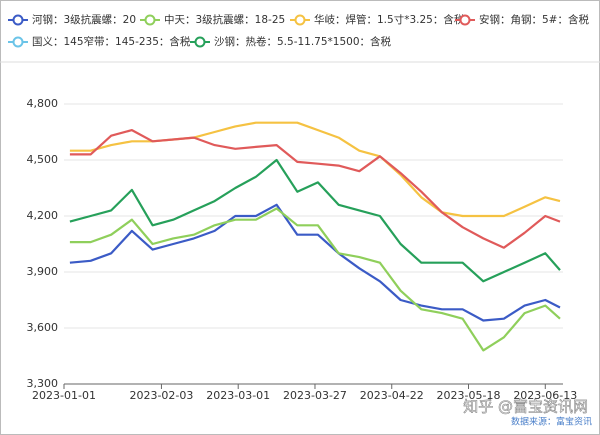  I want to click on x-tick-label: 2023-03-27, so click(315, 395).